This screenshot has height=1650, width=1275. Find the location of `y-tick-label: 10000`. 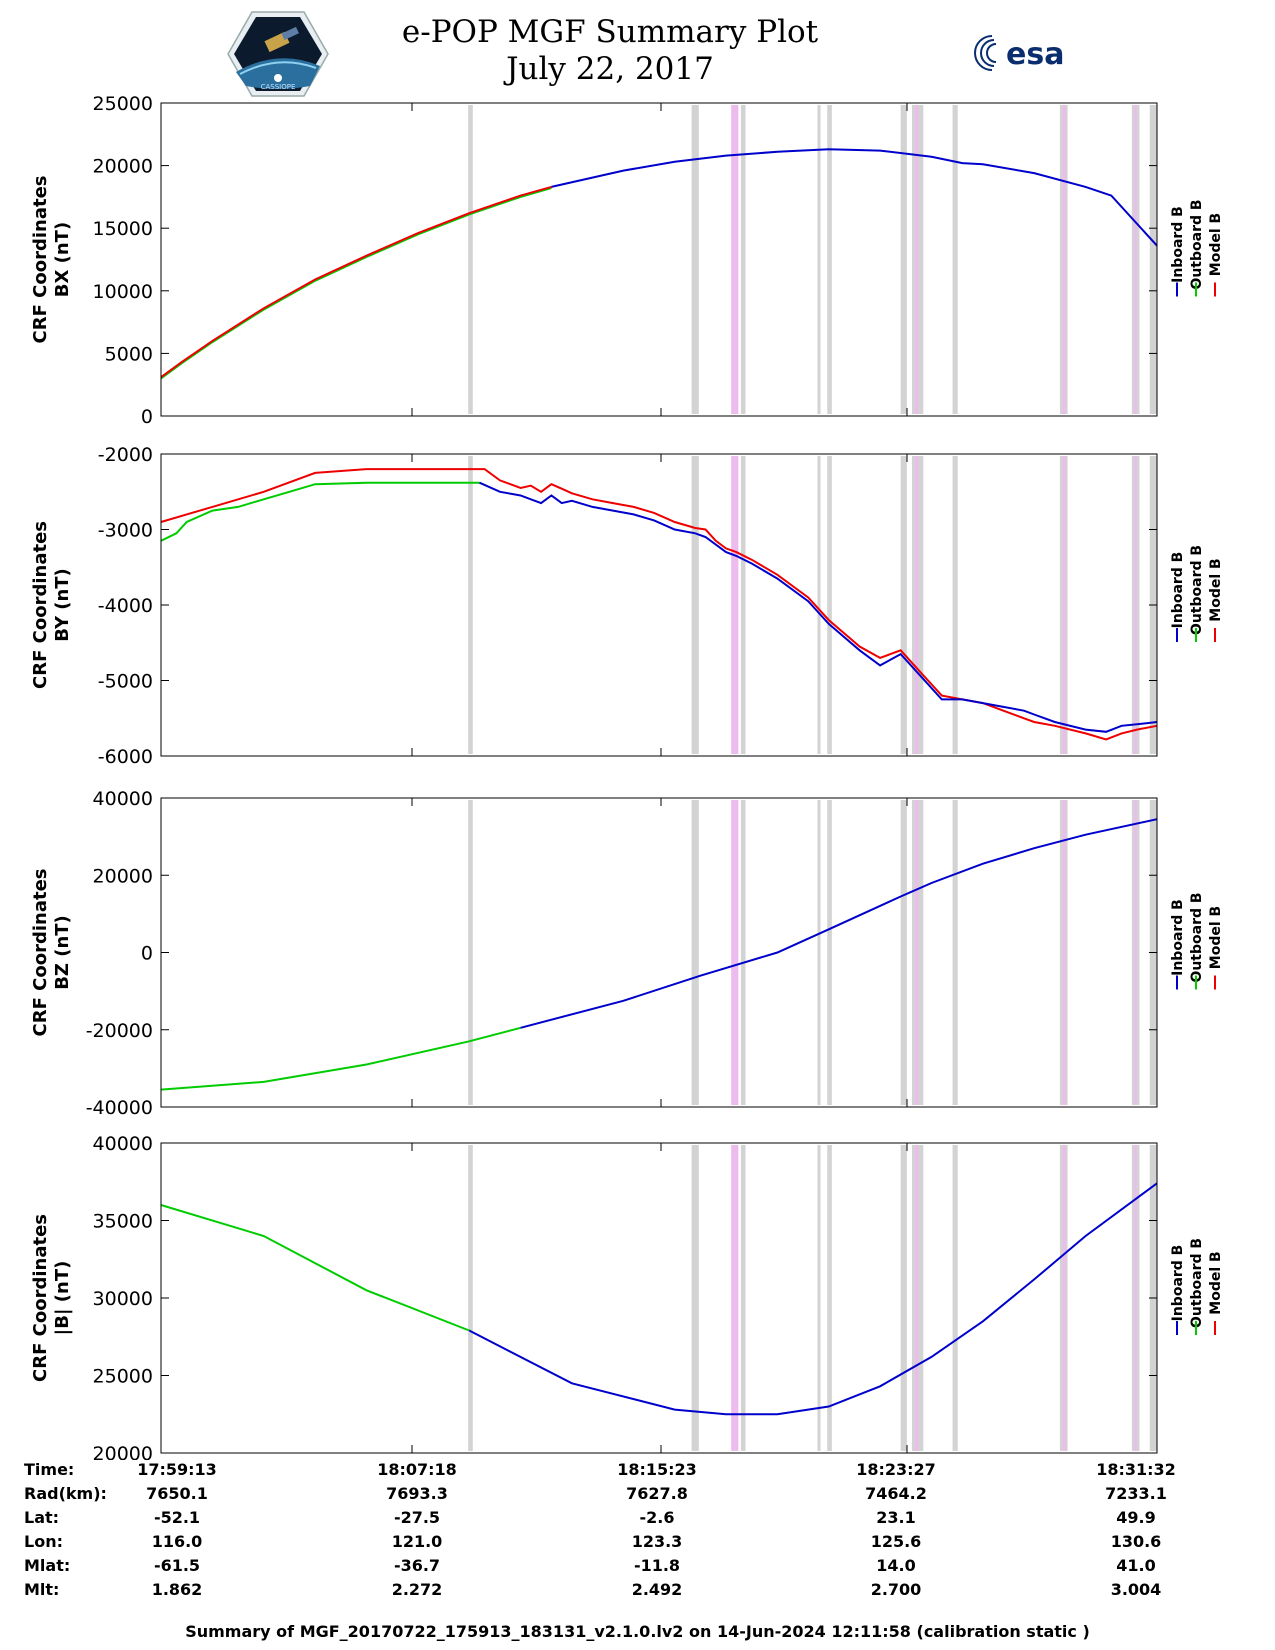

y-tick-label: 10000 is located at coordinates (123, 292).